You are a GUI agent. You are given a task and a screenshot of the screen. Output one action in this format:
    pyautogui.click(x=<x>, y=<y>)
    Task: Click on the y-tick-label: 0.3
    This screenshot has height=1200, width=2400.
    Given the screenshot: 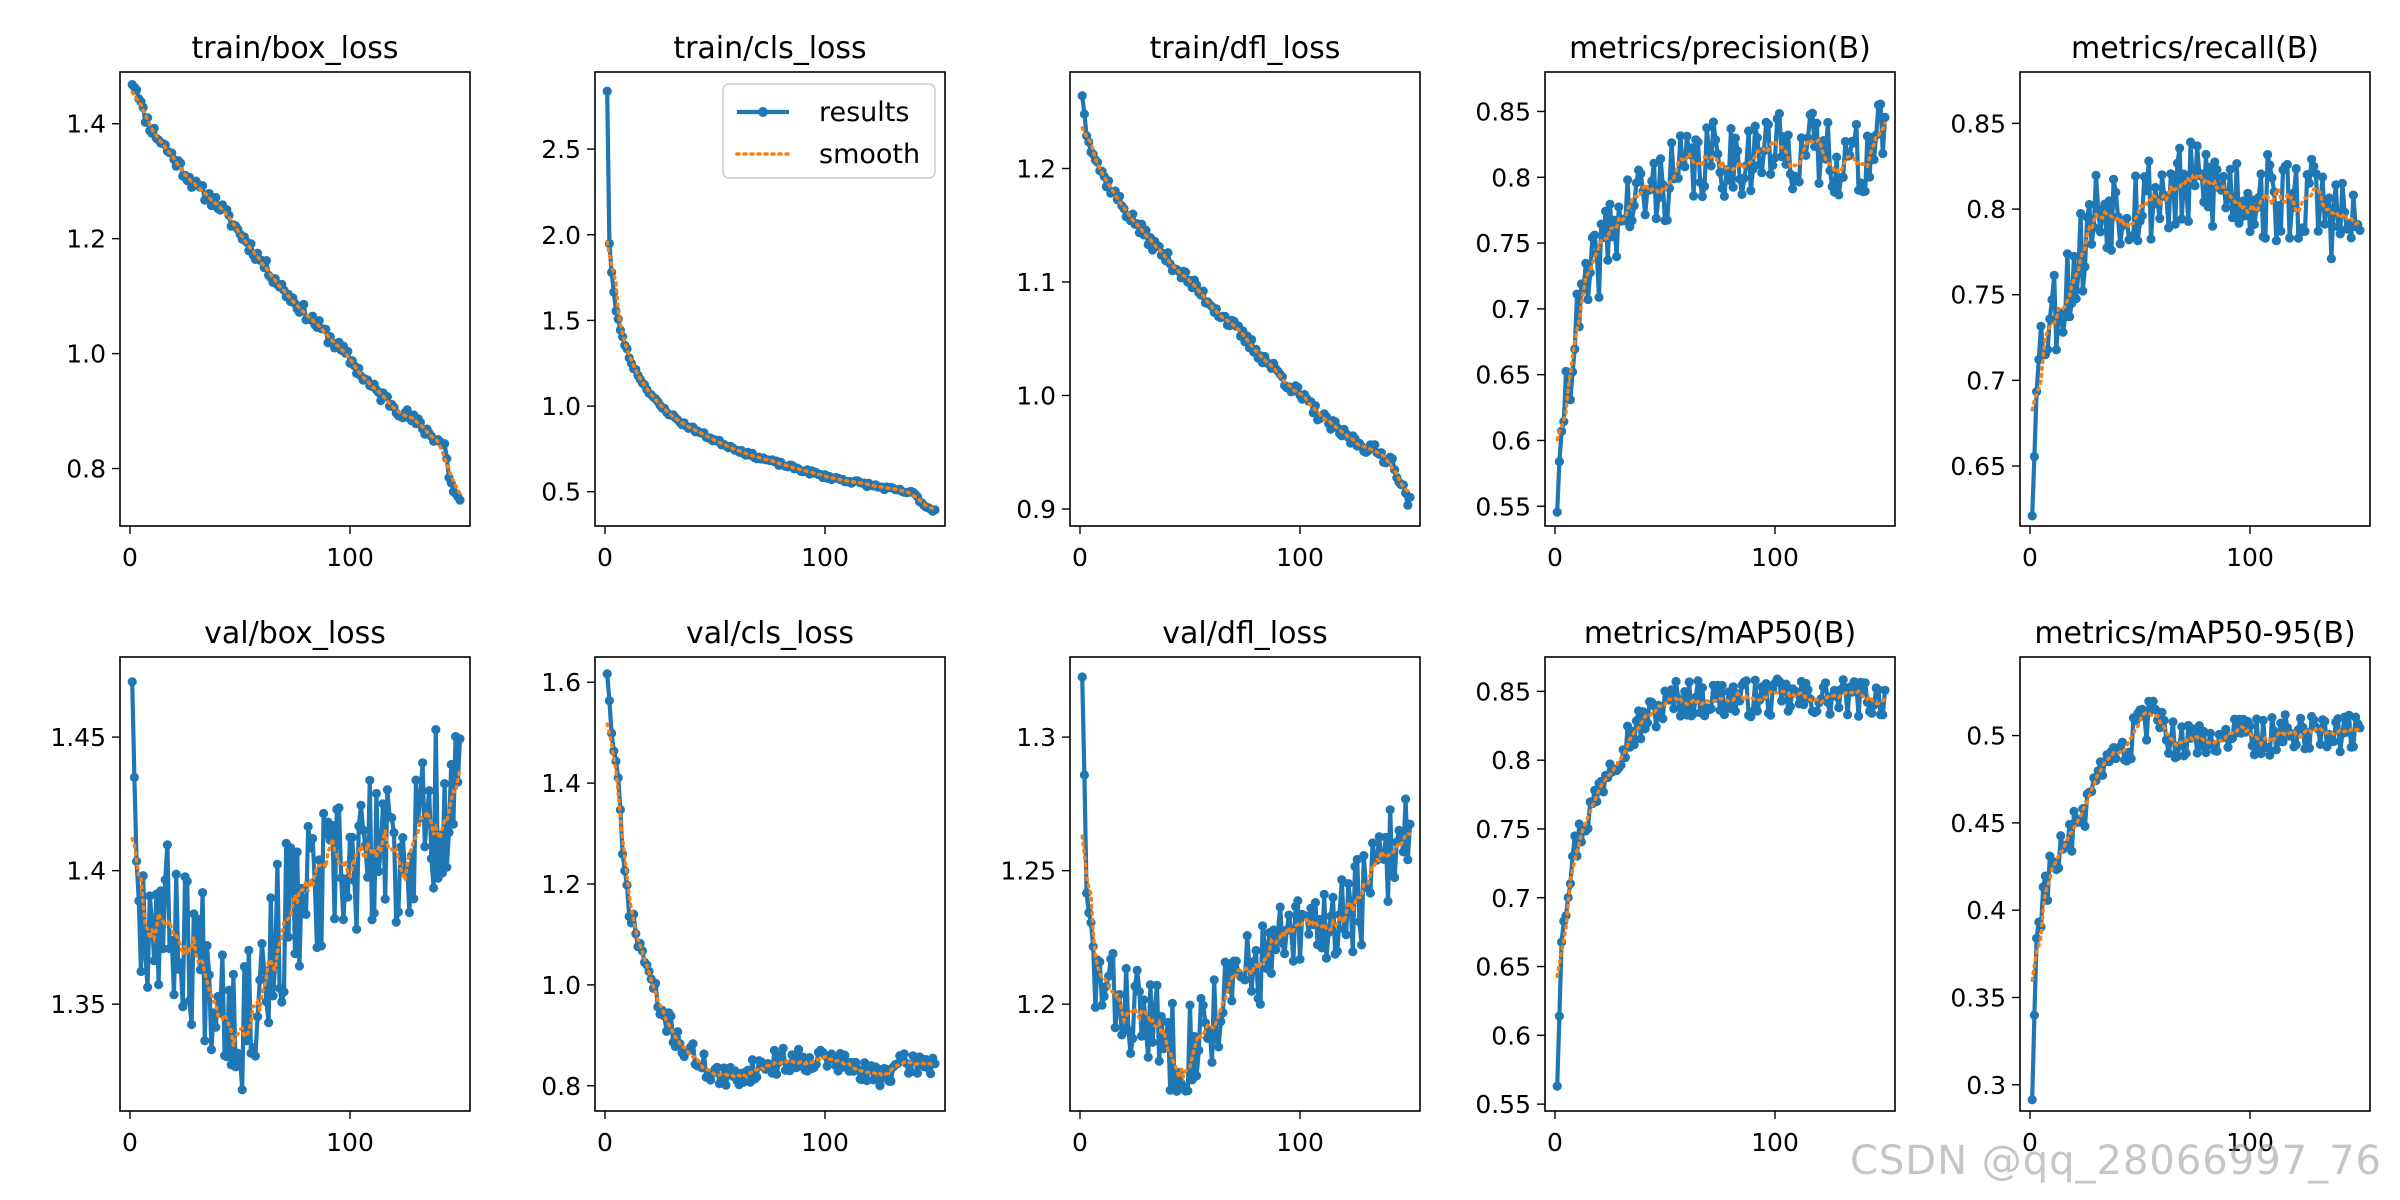 What is the action you would take?
    pyautogui.click(x=1986, y=1085)
    